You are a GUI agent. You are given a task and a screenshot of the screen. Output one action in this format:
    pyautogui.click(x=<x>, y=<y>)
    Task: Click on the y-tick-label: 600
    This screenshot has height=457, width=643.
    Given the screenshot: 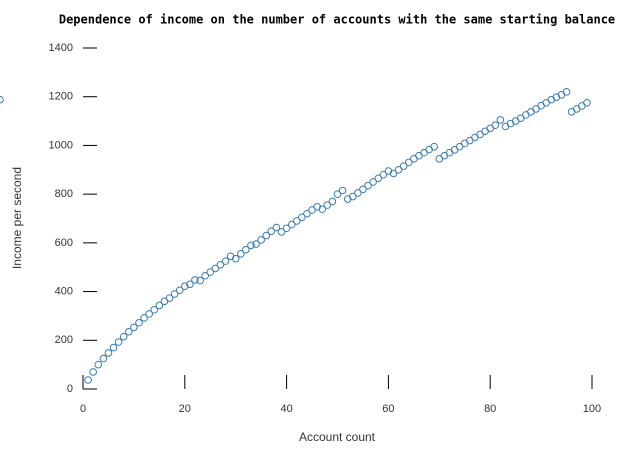 What is the action you would take?
    pyautogui.click(x=64, y=243)
    